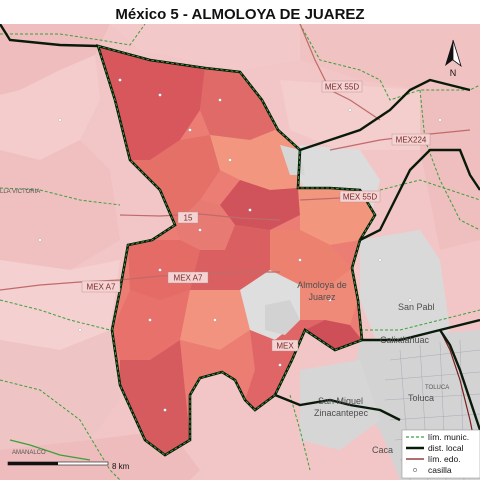 The height and width of the screenshot is (480, 480). I want to click on svg-text: MEX224, so click(411, 140).